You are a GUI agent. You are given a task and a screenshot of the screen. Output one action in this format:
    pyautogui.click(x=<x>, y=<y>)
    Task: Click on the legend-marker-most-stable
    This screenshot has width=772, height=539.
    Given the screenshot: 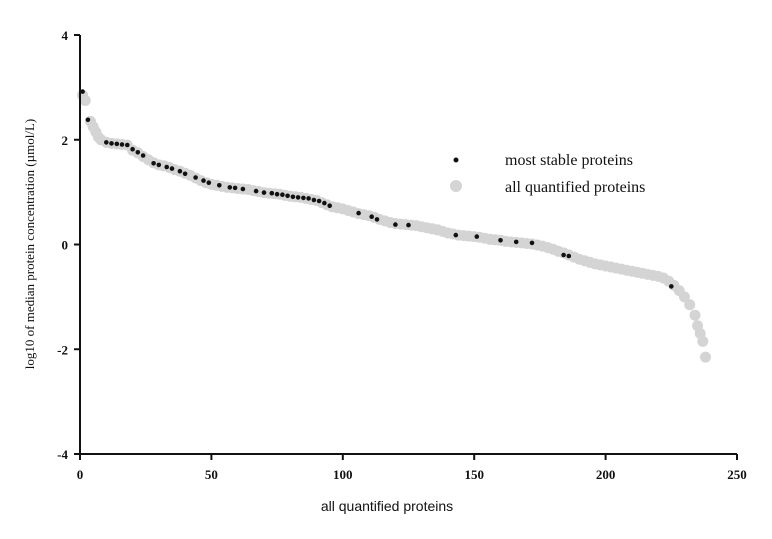 What is the action you would take?
    pyautogui.click(x=456, y=160)
    